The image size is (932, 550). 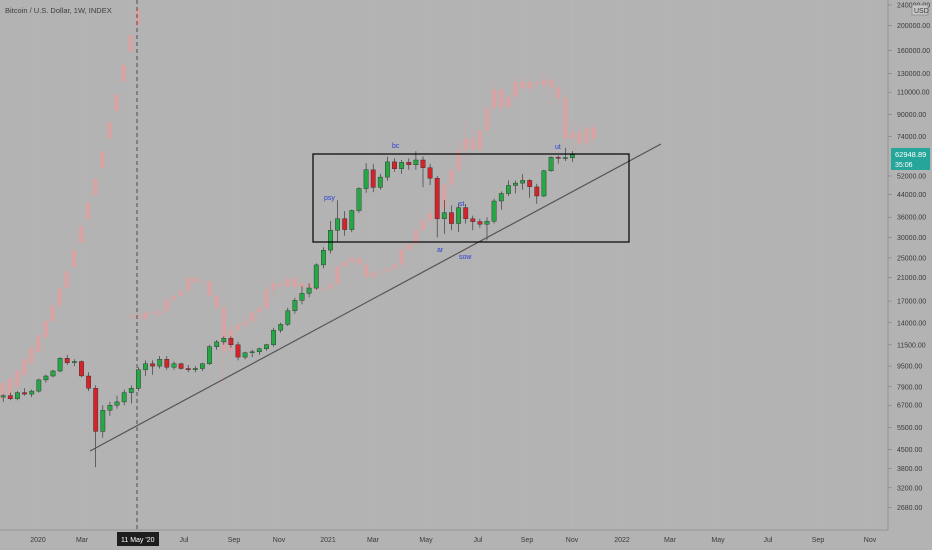 I want to click on time-tick-label: Nov, so click(x=572, y=540).